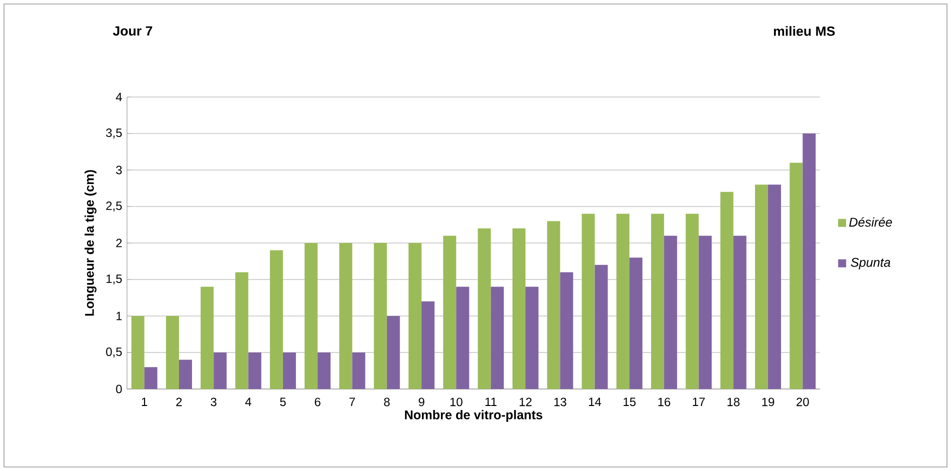 The height and width of the screenshot is (471, 951). What do you see at coordinates (698, 402) in the screenshot?
I see `x-tick-label: 17` at bounding box center [698, 402].